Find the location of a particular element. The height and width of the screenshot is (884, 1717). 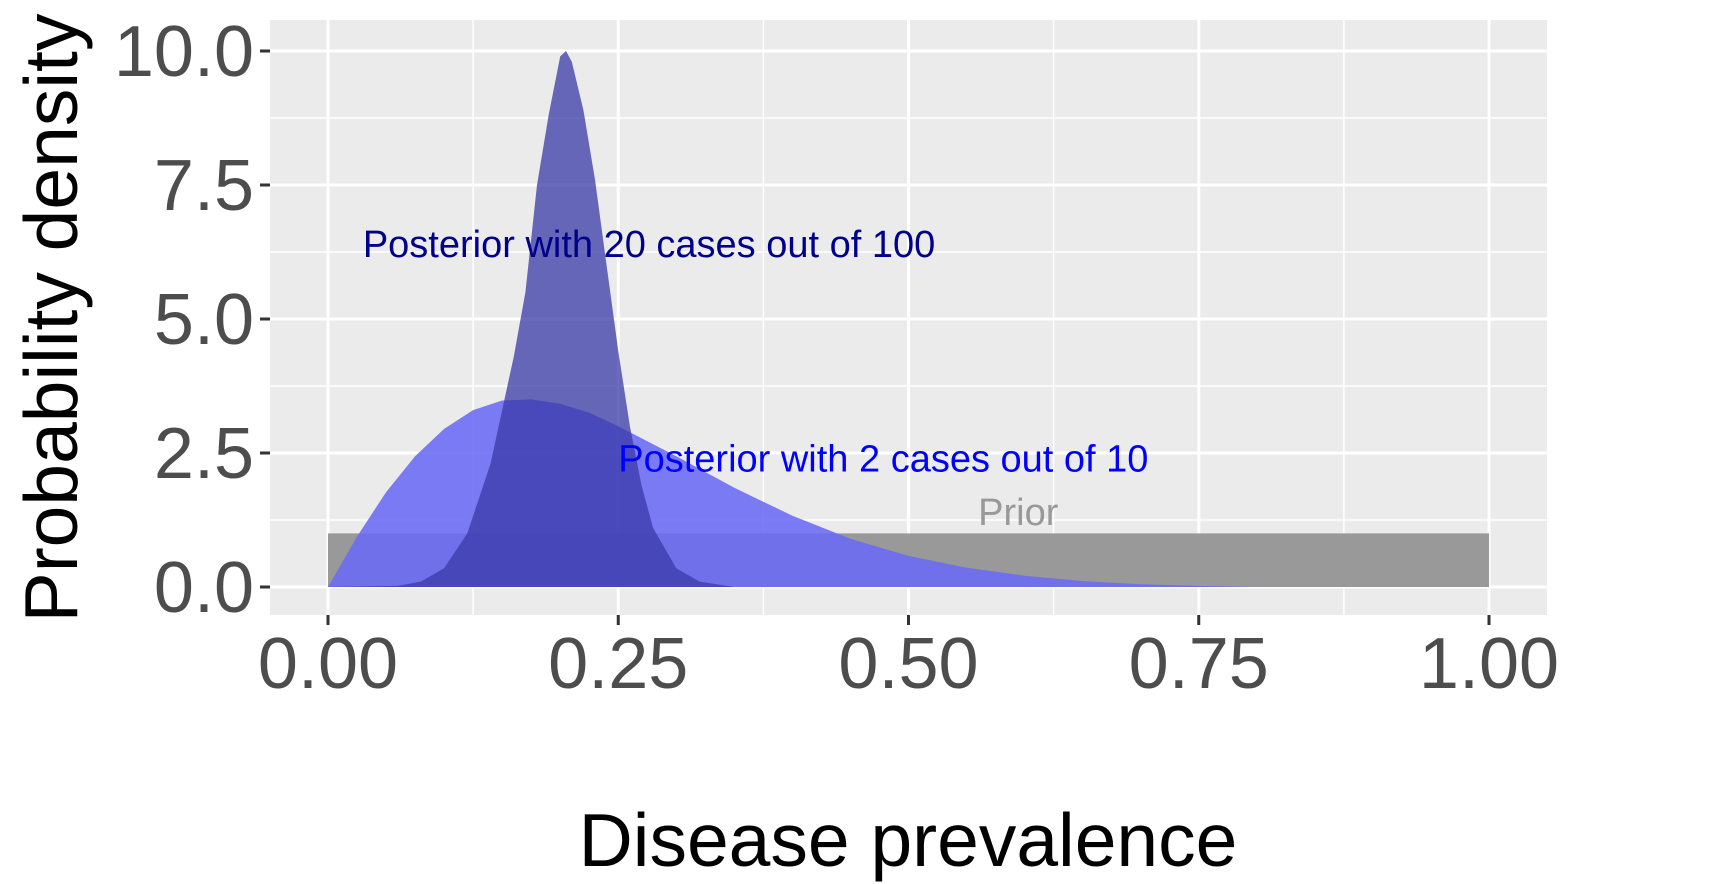

annotation-label: Prior is located at coordinates (1018, 513).